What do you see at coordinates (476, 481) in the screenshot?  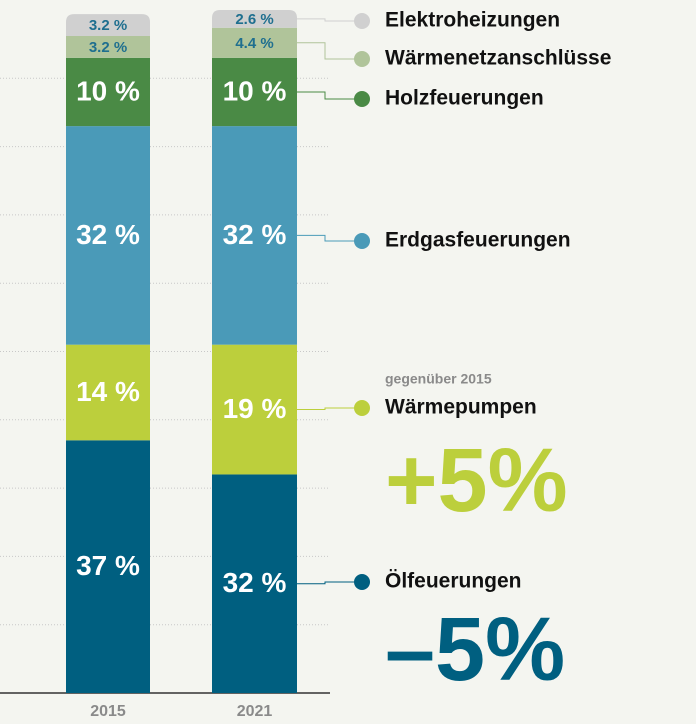 I see `annotation: +5%` at bounding box center [476, 481].